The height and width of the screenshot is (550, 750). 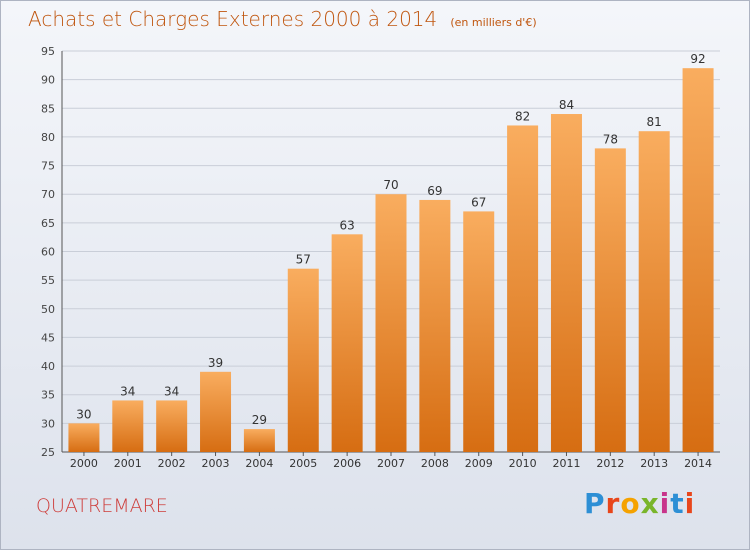 What do you see at coordinates (391, 463) in the screenshot?
I see `x-tick-label: 2007` at bounding box center [391, 463].